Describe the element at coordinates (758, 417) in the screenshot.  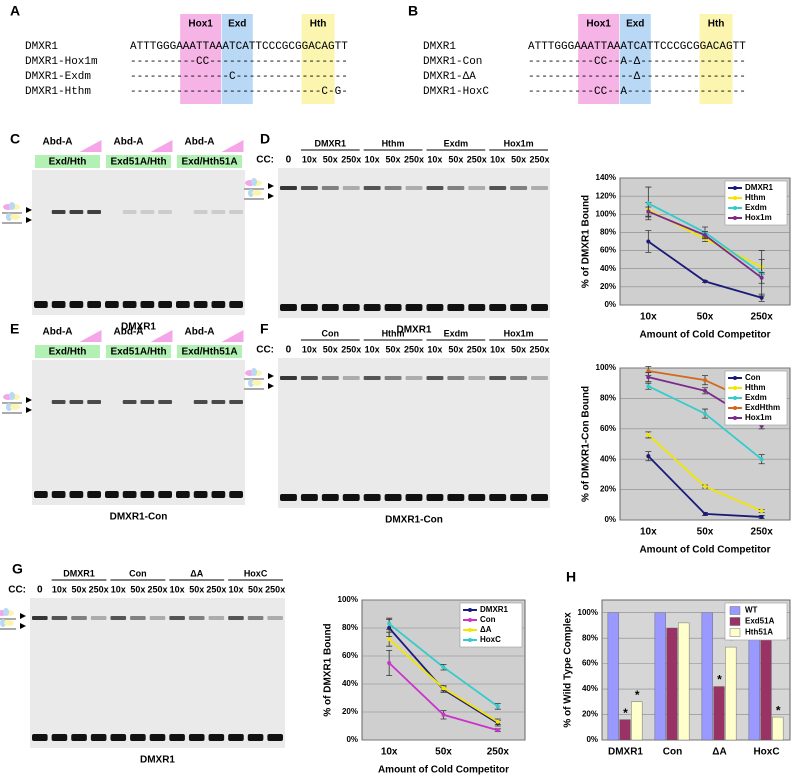
I see `legend-label: Hox1m` at that location.